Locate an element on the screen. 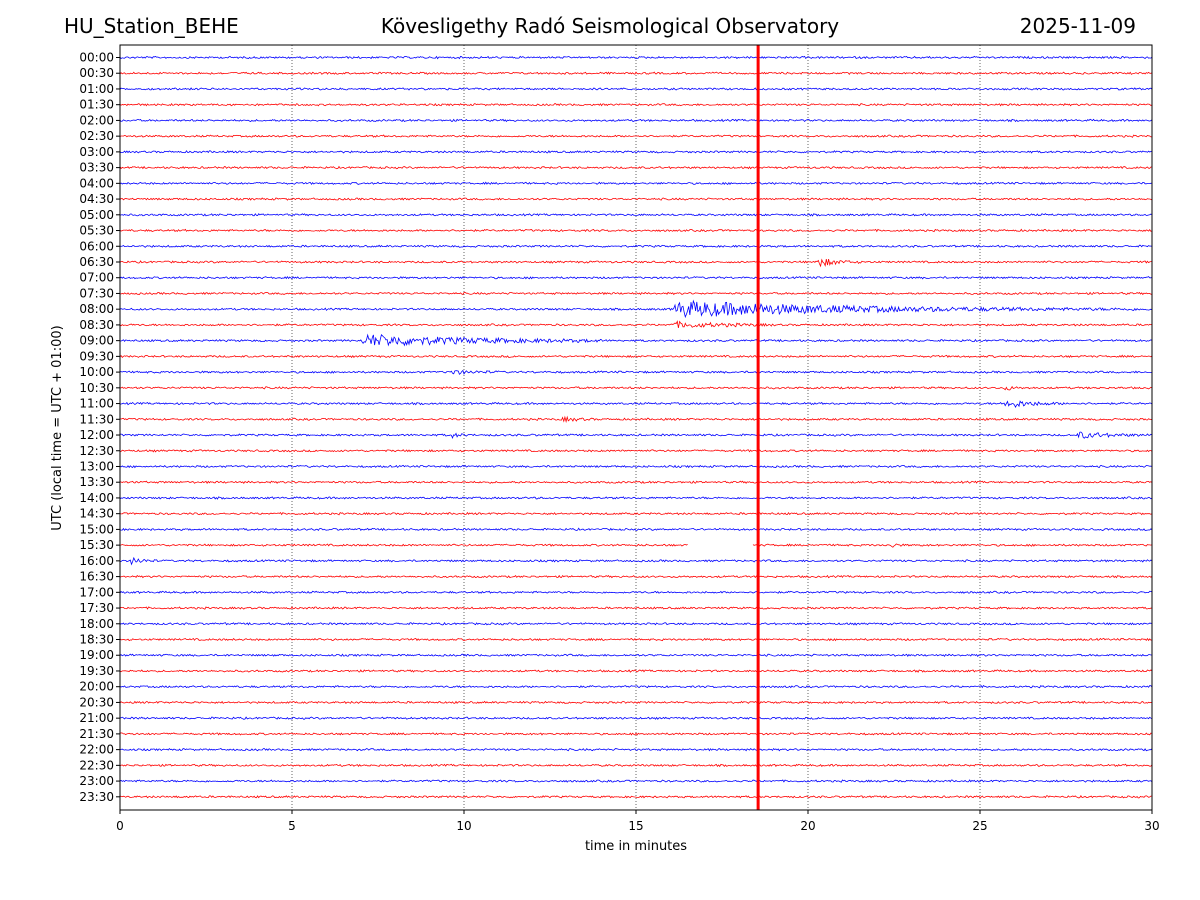  y-tick-label: 18:30 is located at coordinates (96, 640).